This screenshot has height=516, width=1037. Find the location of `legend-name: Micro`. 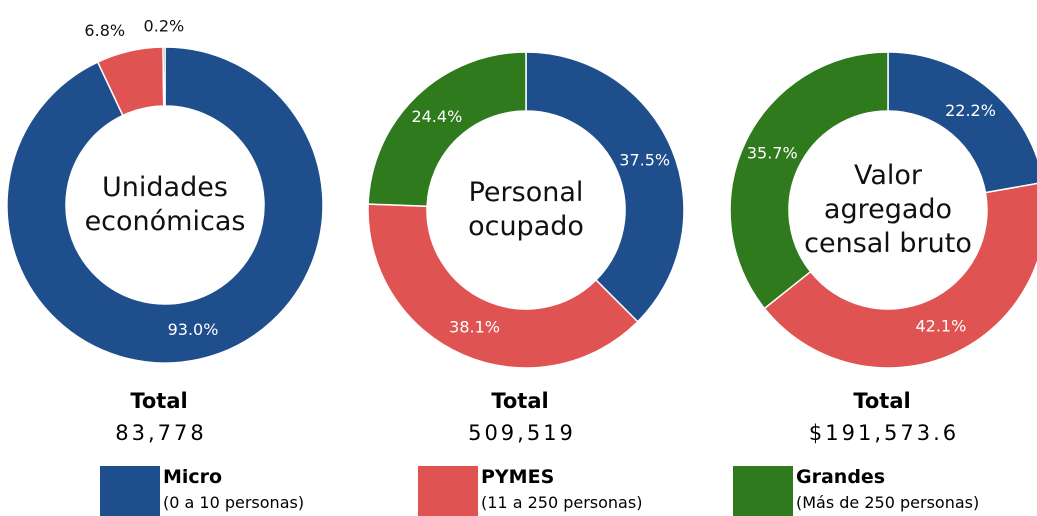

legend-name: Micro is located at coordinates (192, 477).